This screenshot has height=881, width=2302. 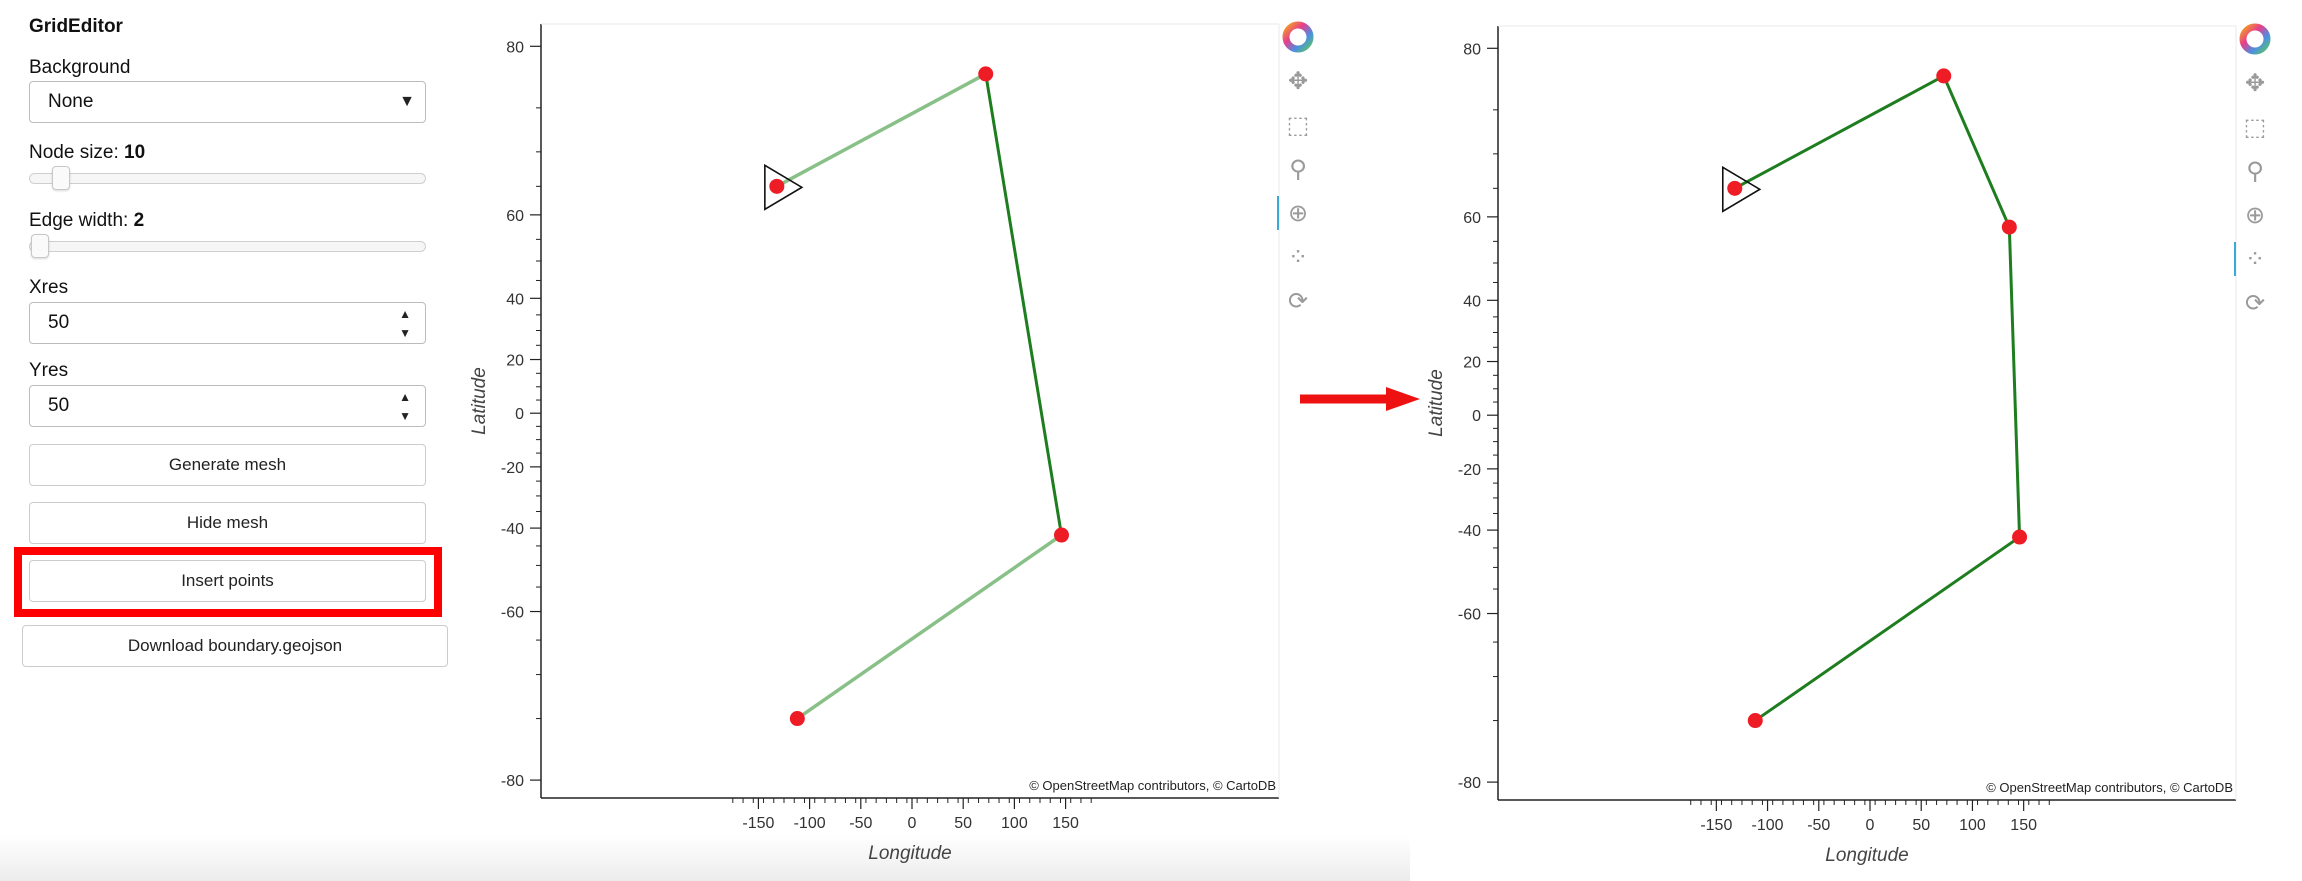 What do you see at coordinates (912, 823) in the screenshot?
I see `x-tick-label: 0` at bounding box center [912, 823].